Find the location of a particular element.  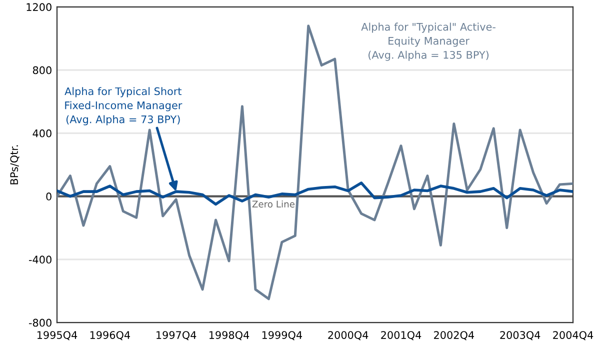

y-tick-label: 1200 is located at coordinates (39, 7).